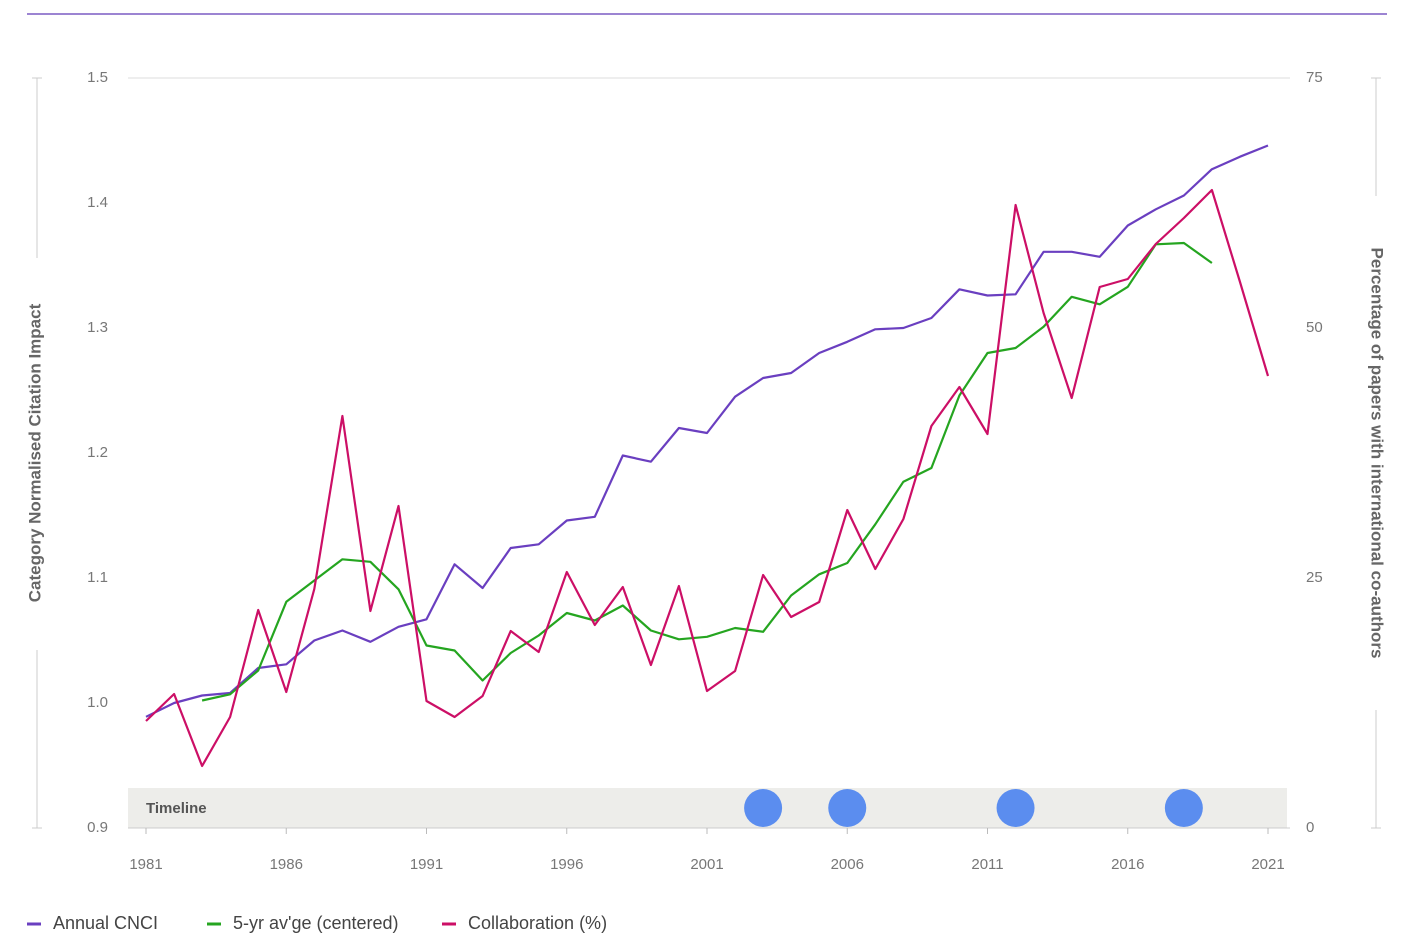  What do you see at coordinates (707, 808) in the screenshot?
I see `timeline-band` at bounding box center [707, 808].